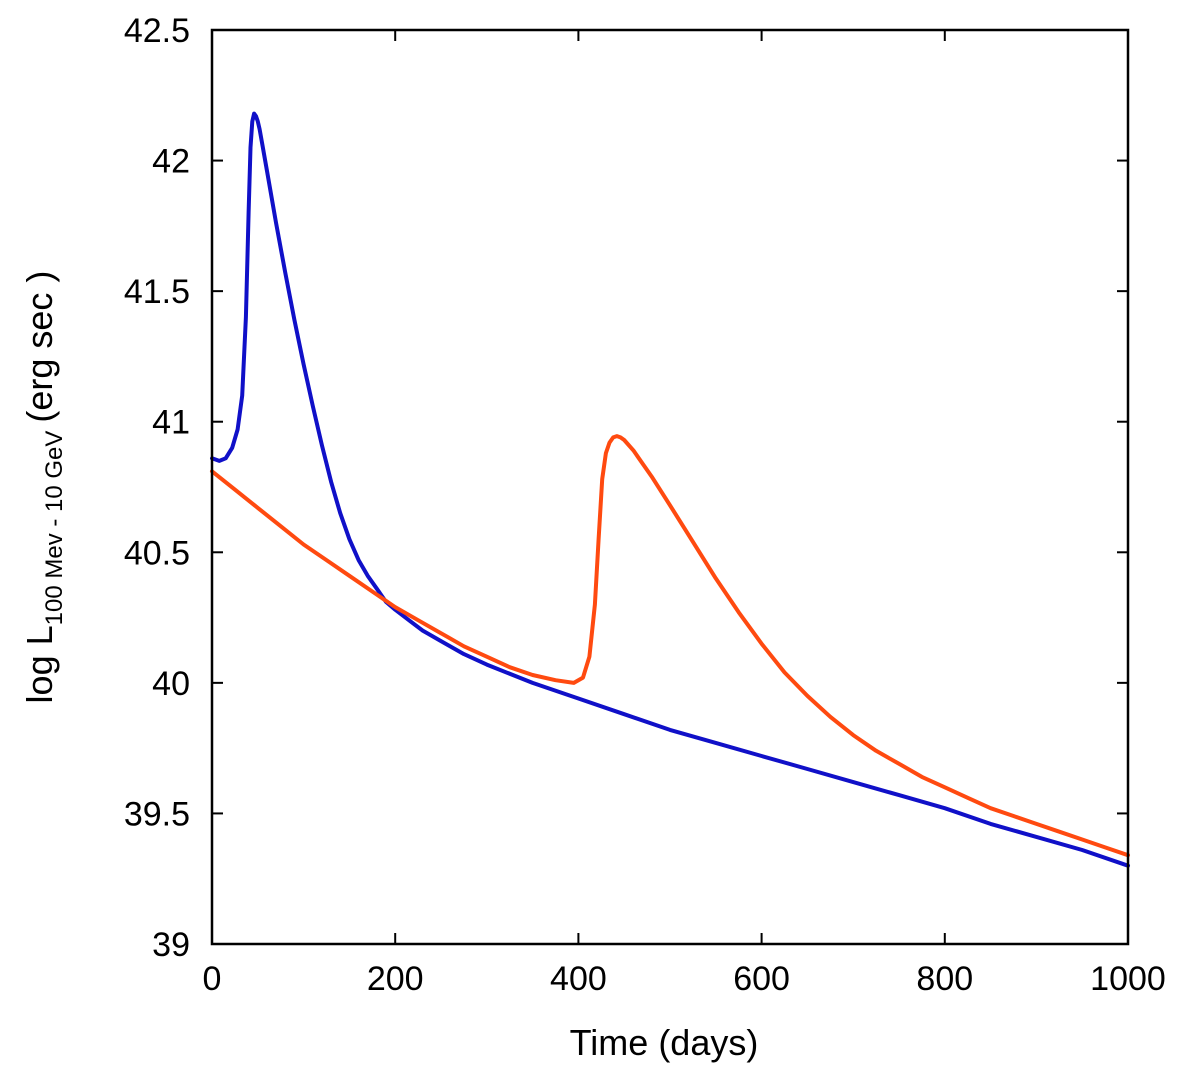 Image resolution: width=1200 pixels, height=1069 pixels. I want to click on x-axis-title: Time (days), so click(664, 1042).